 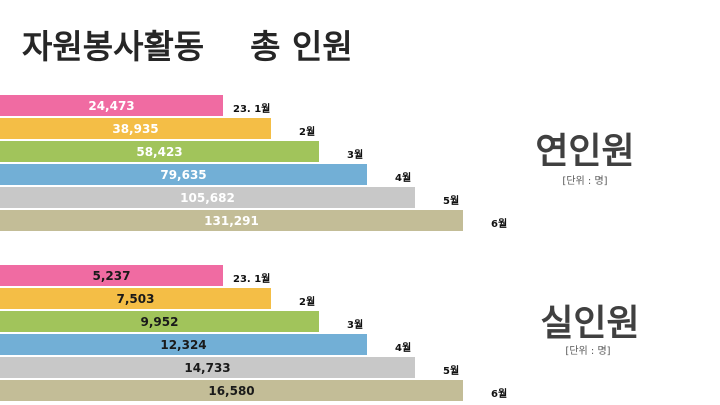 What do you see at coordinates (451, 201) in the screenshot?
I see `month-label-total-5: 5월` at bounding box center [451, 201].